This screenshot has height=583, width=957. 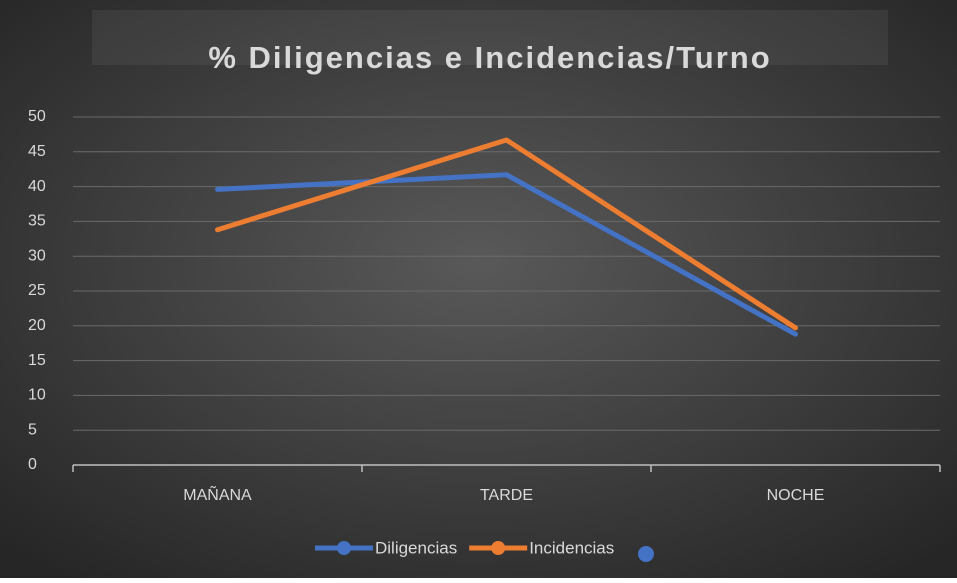 I want to click on x-tick-label: NOCHE, so click(x=796, y=495).